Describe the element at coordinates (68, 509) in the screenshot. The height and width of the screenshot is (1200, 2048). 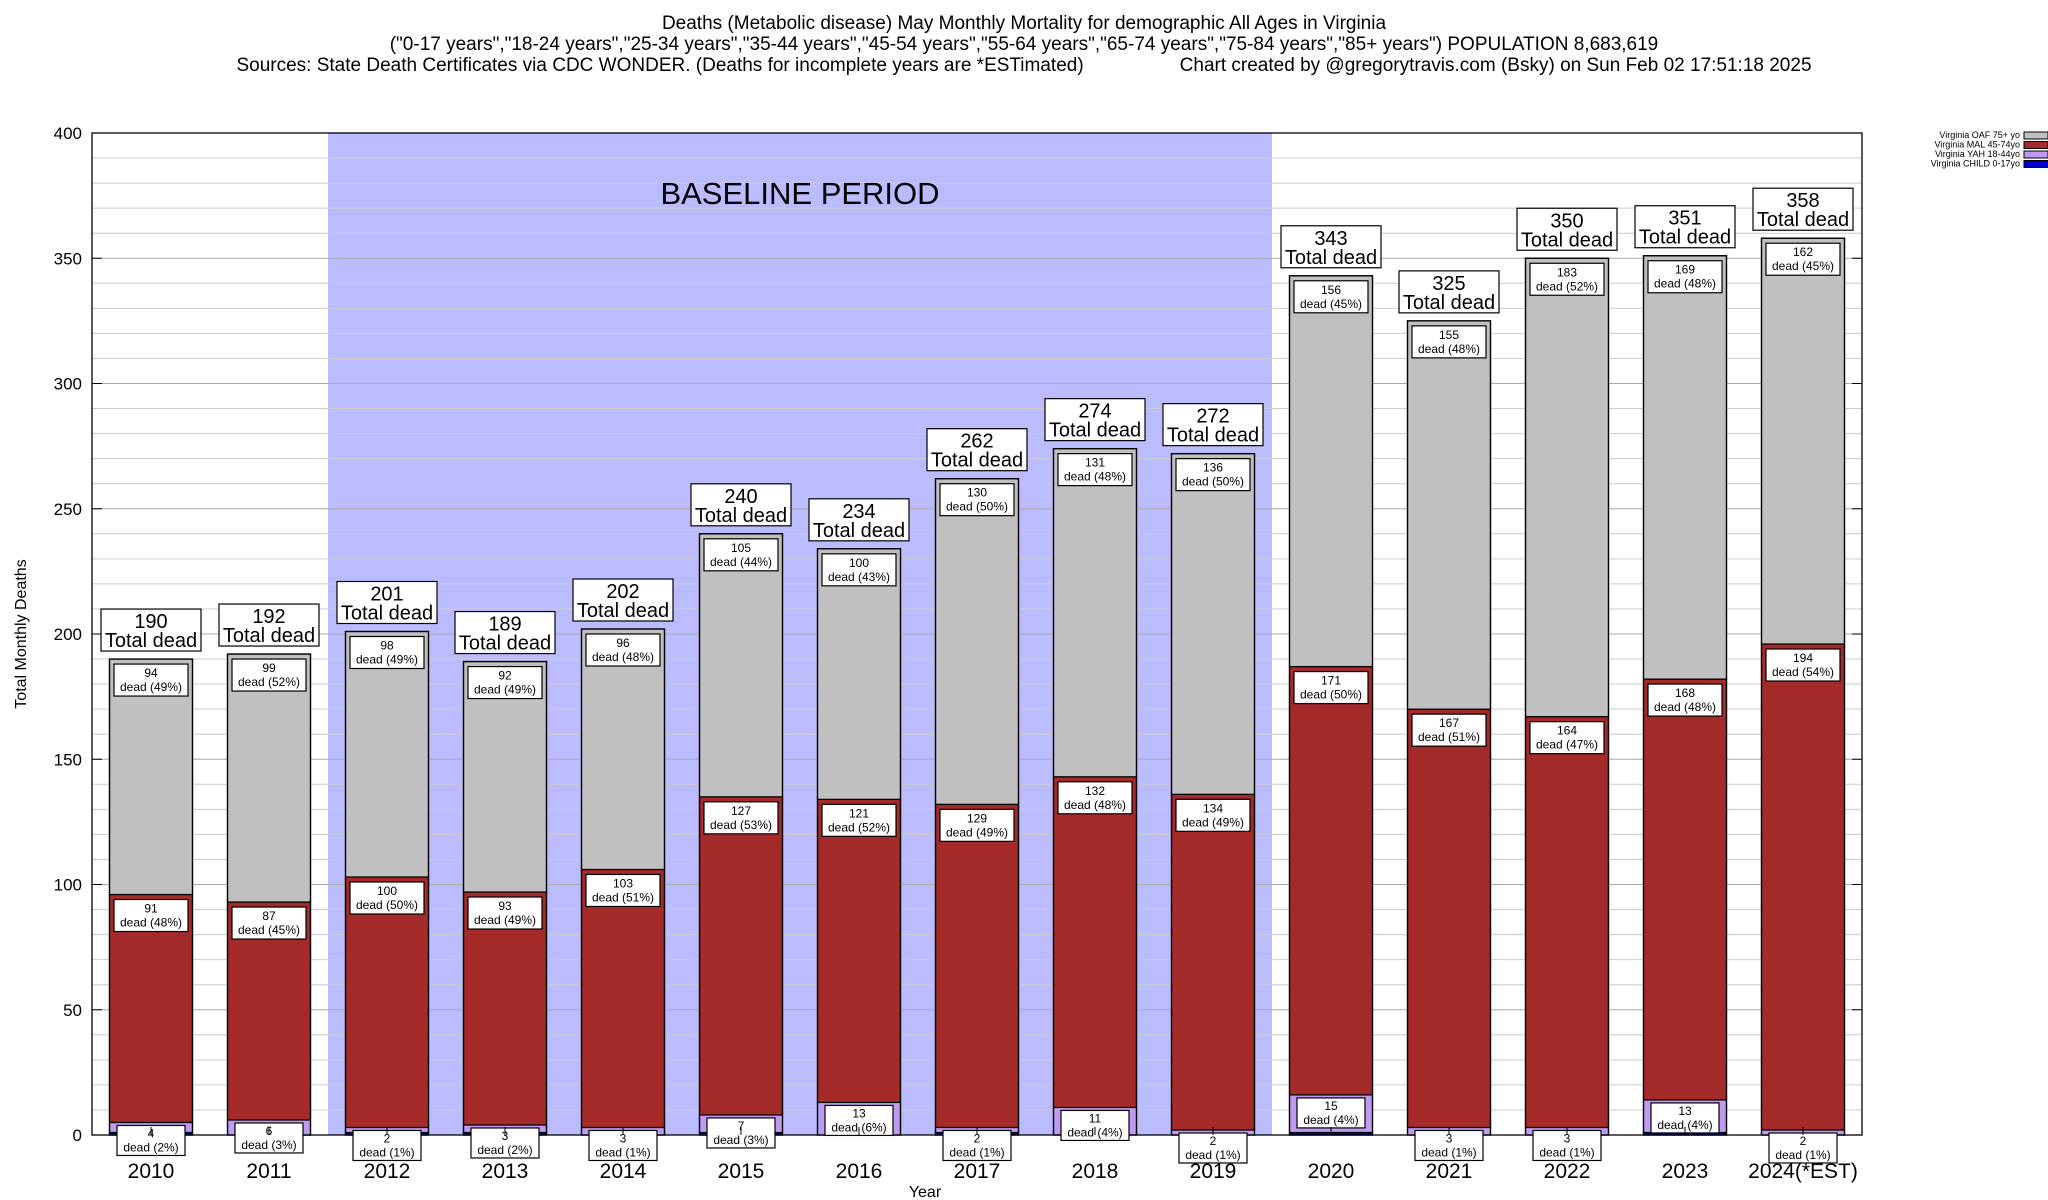
I see `y-tick-label: 250` at that location.